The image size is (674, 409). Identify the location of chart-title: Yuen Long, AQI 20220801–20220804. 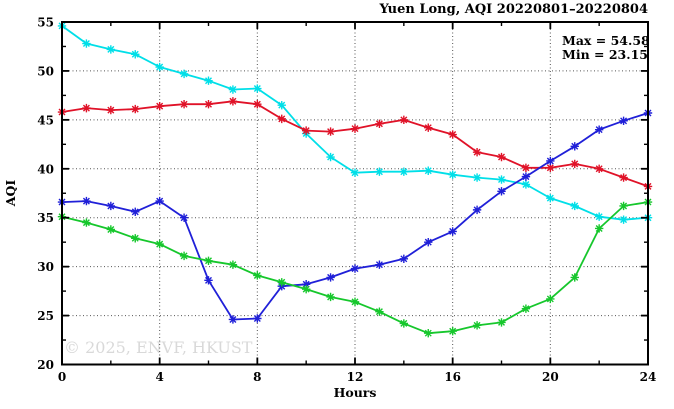
(514, 9).